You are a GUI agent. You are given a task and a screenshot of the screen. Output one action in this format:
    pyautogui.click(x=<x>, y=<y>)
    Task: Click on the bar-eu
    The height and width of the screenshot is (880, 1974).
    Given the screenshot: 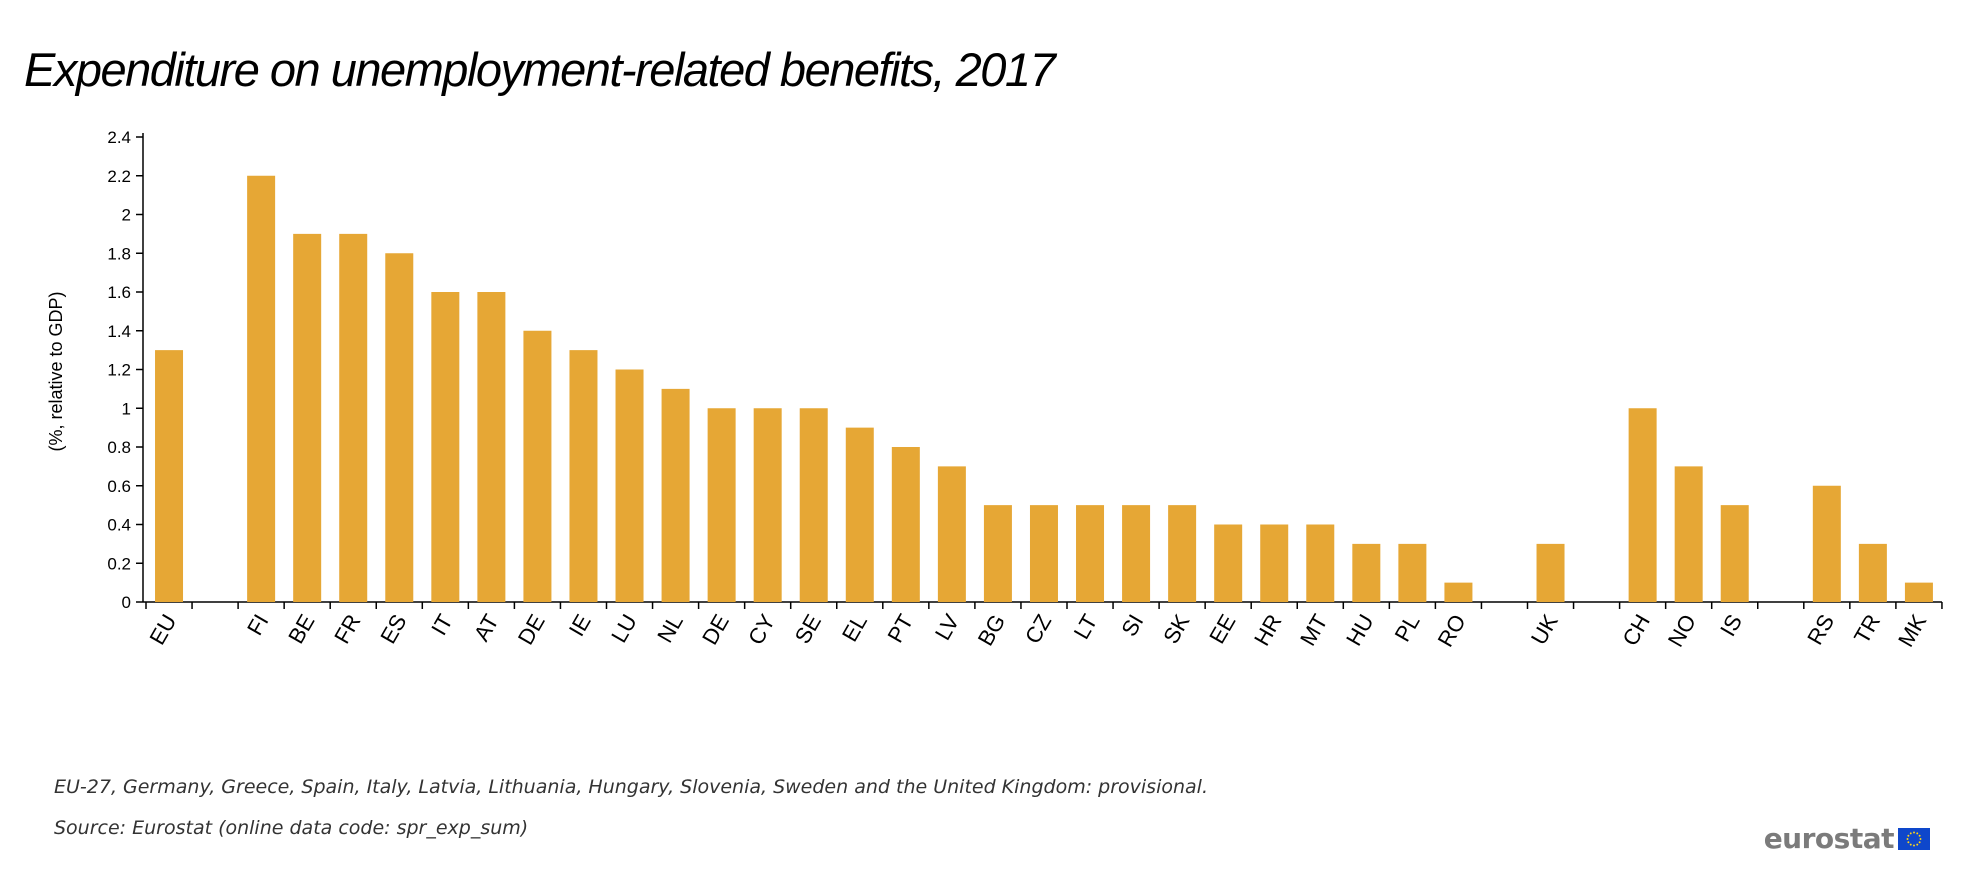 What is the action you would take?
    pyautogui.click(x=169, y=476)
    